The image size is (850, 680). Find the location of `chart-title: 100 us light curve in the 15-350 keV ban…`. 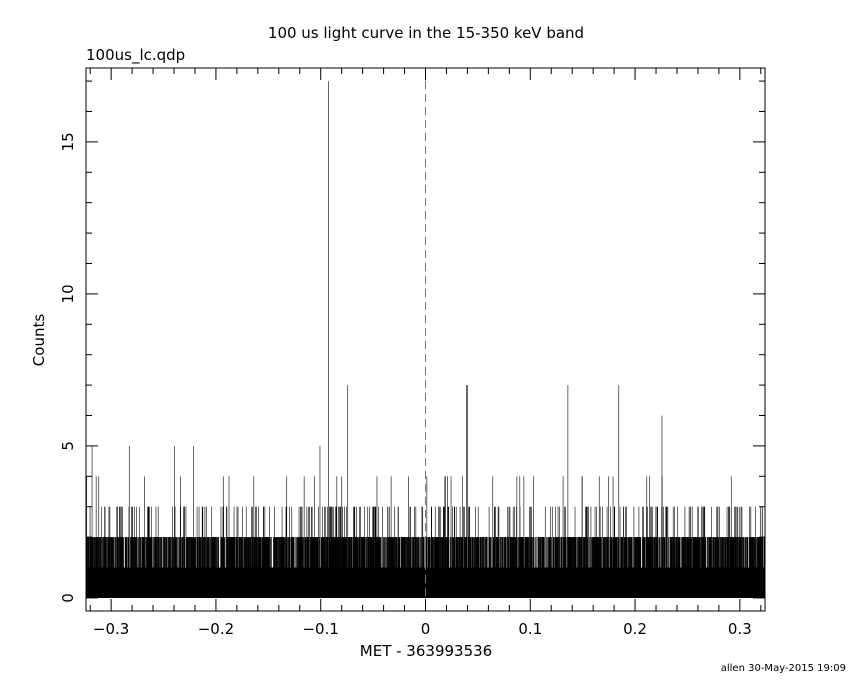

chart-title: 100 us light curve in the 15-350 keV ban… is located at coordinates (426, 33).